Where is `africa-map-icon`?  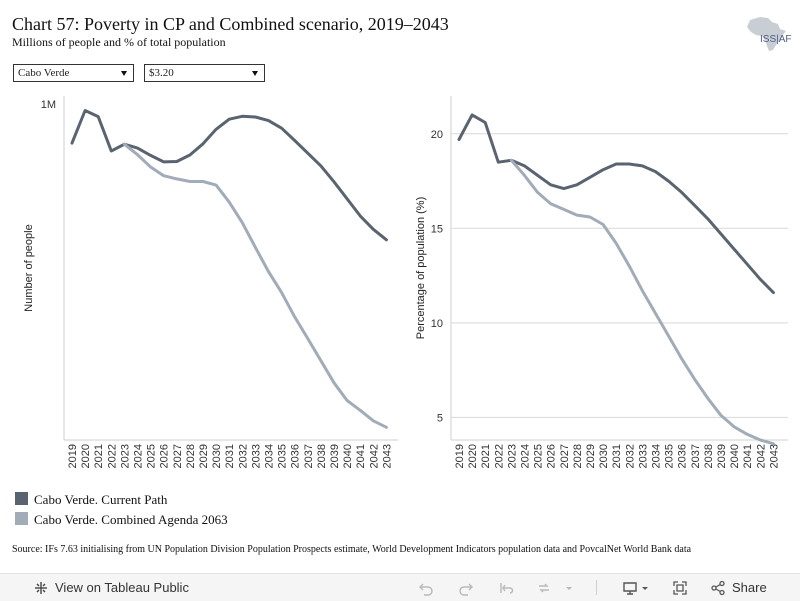
africa-map-icon is located at coordinates (766, 34).